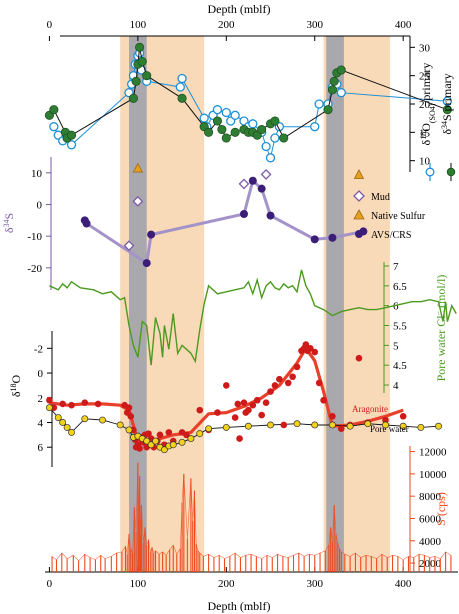 The image size is (459, 614). Describe the element at coordinates (440, 172) in the screenshot. I see `panel1-legend-symbols` at that location.